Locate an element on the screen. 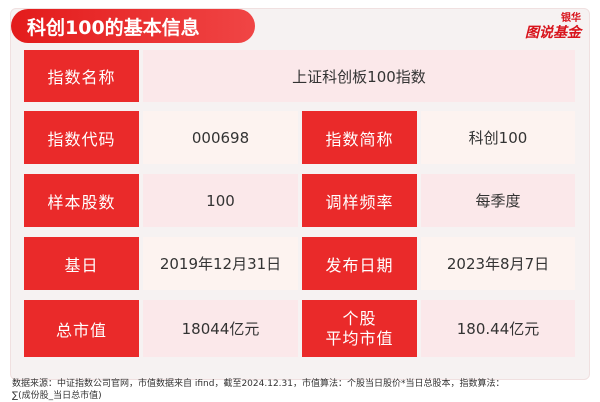 Image resolution: width=600 pixels, height=402 pixels. logo-bottom-text: 图说基金 is located at coordinates (553, 33).